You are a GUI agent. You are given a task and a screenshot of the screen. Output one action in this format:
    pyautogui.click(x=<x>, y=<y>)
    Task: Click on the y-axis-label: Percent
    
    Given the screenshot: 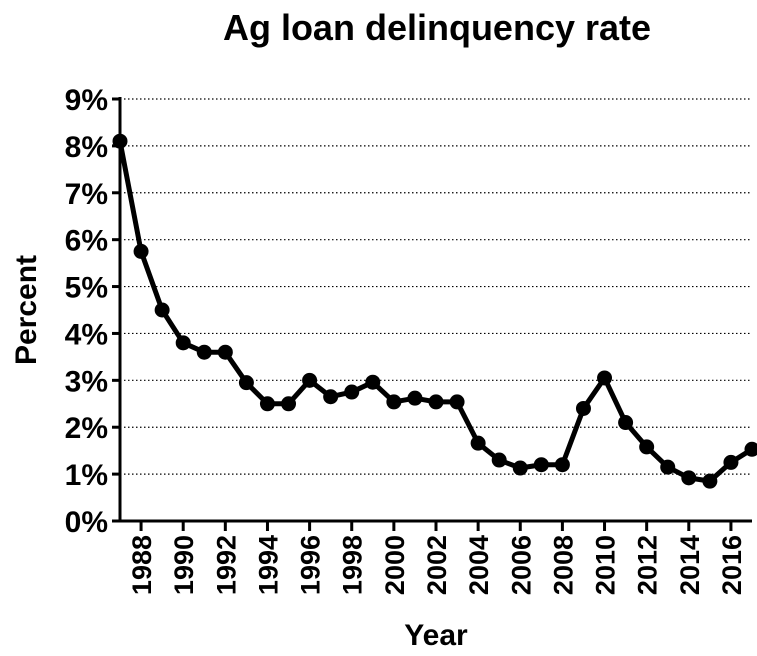 What is the action you would take?
    pyautogui.click(x=26, y=310)
    